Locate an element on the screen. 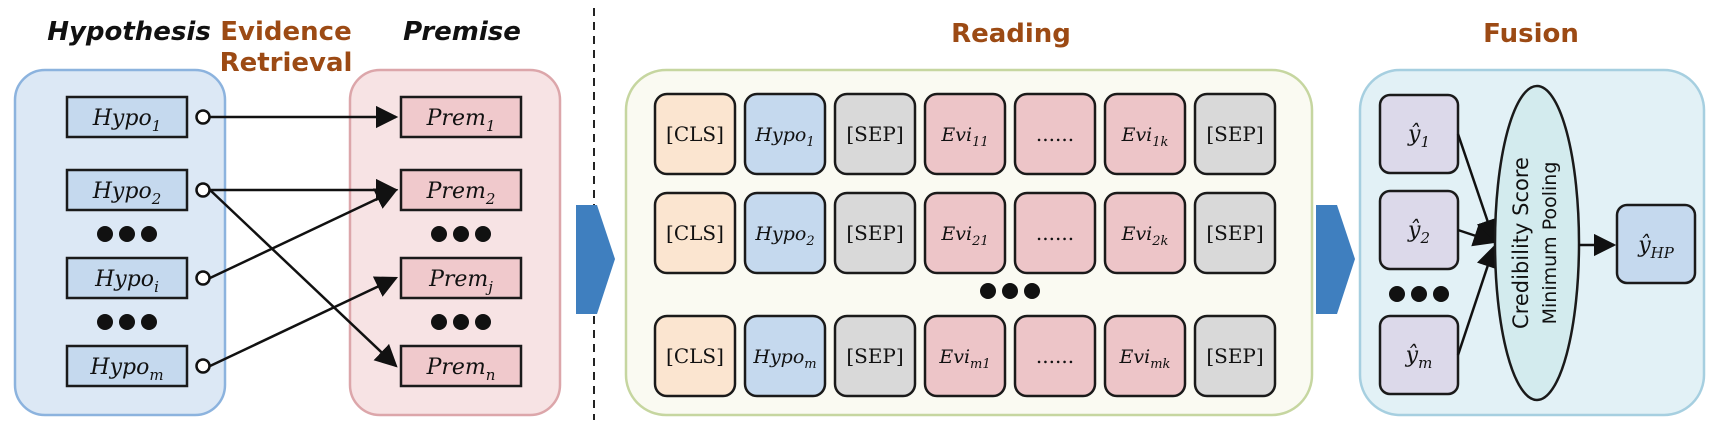  svg-text: ŷ1 is located at coordinates (1418, 136).